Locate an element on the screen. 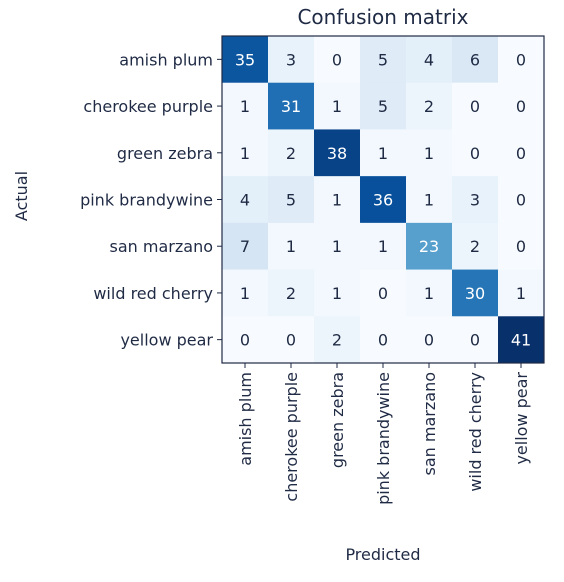 Image resolution: width=564 pixels, height=582 pixels. chart-title: Confusion matrix is located at coordinates (382, 17).